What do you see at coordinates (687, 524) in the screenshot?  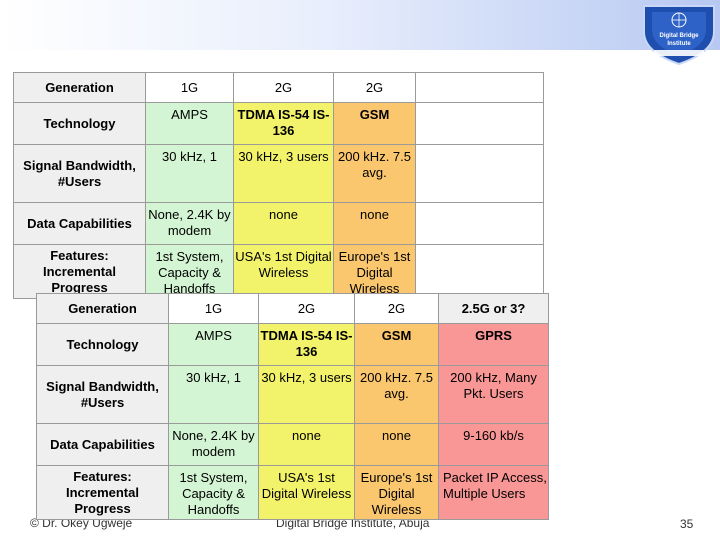 I see `page-number: 35` at bounding box center [687, 524].